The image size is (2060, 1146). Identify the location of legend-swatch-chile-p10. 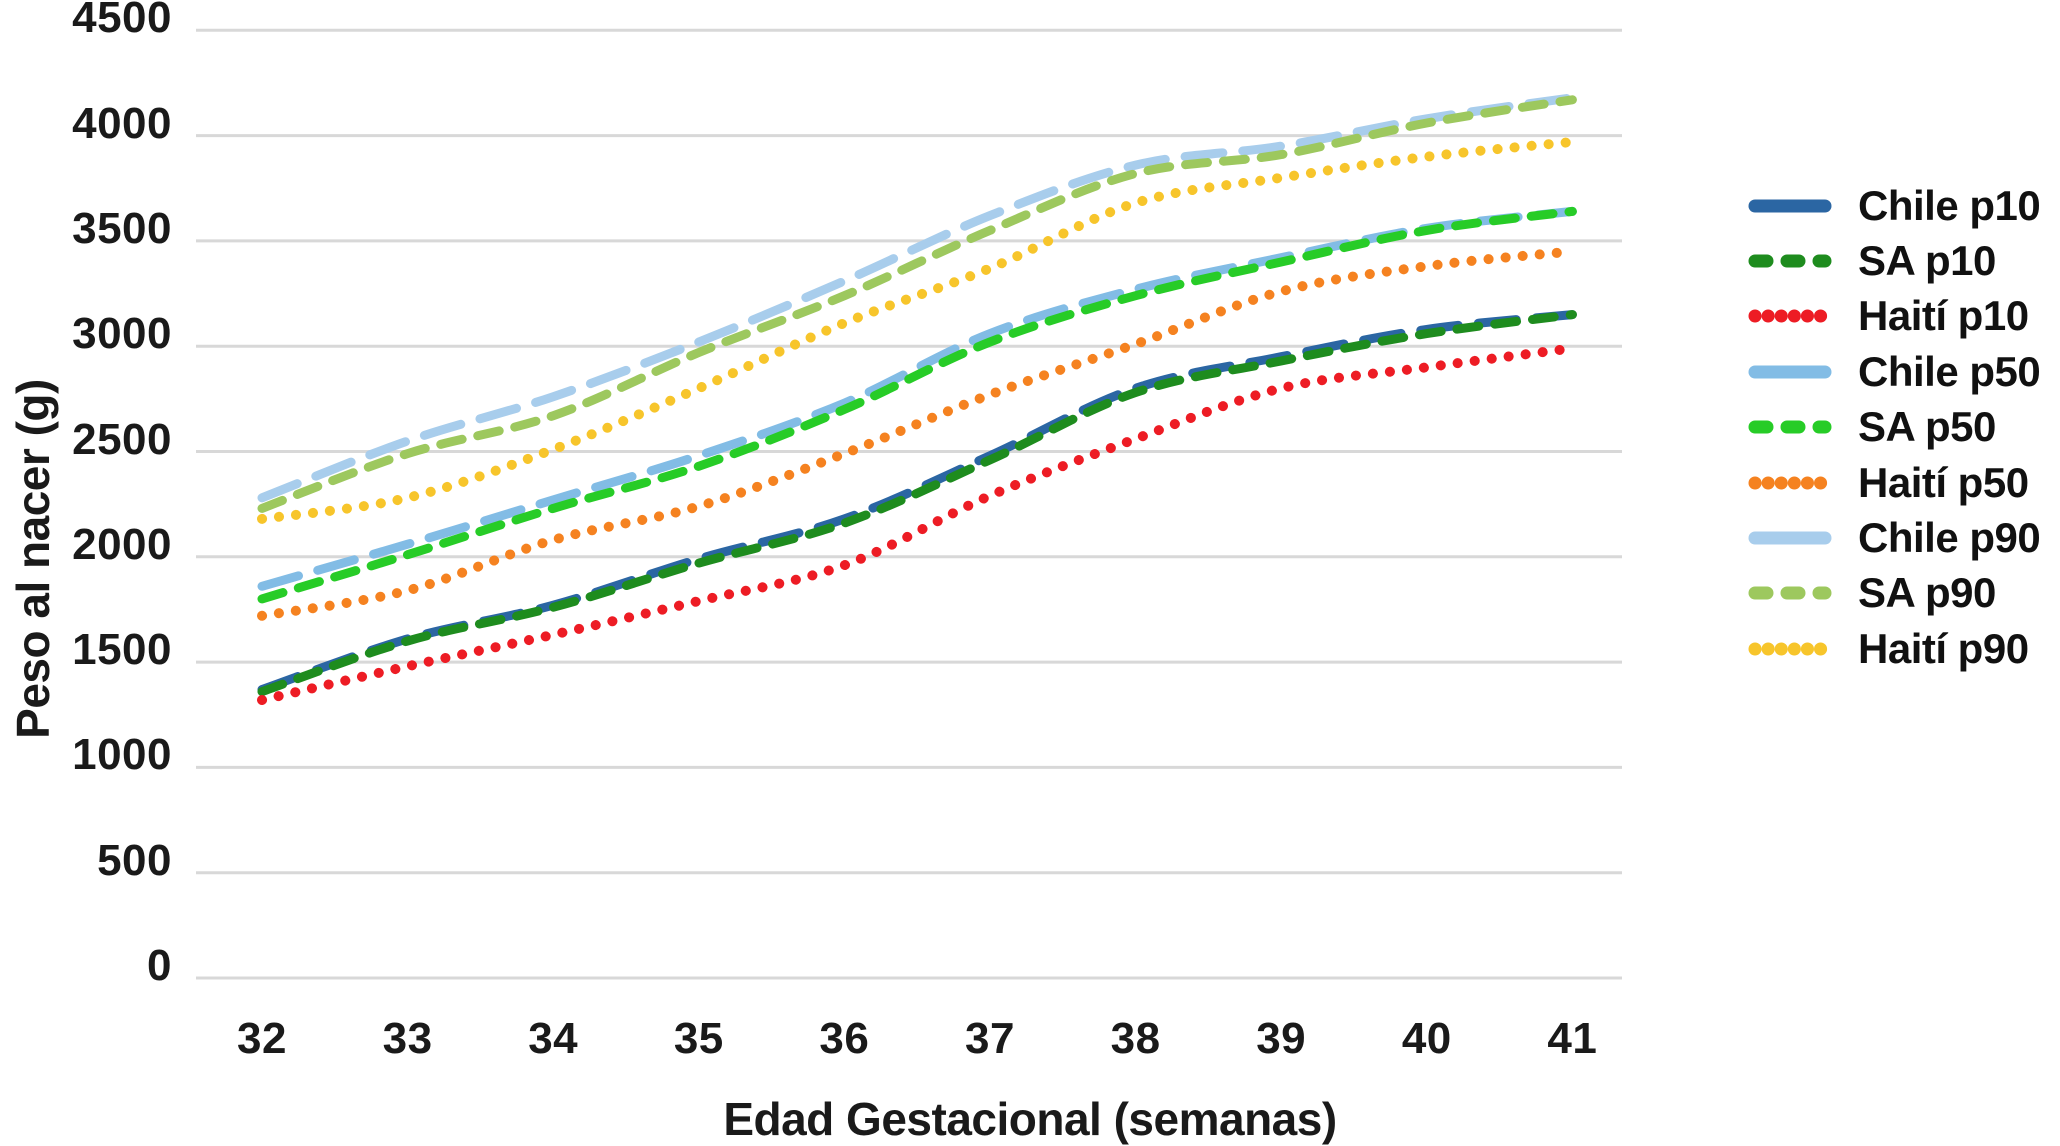
(1790, 206).